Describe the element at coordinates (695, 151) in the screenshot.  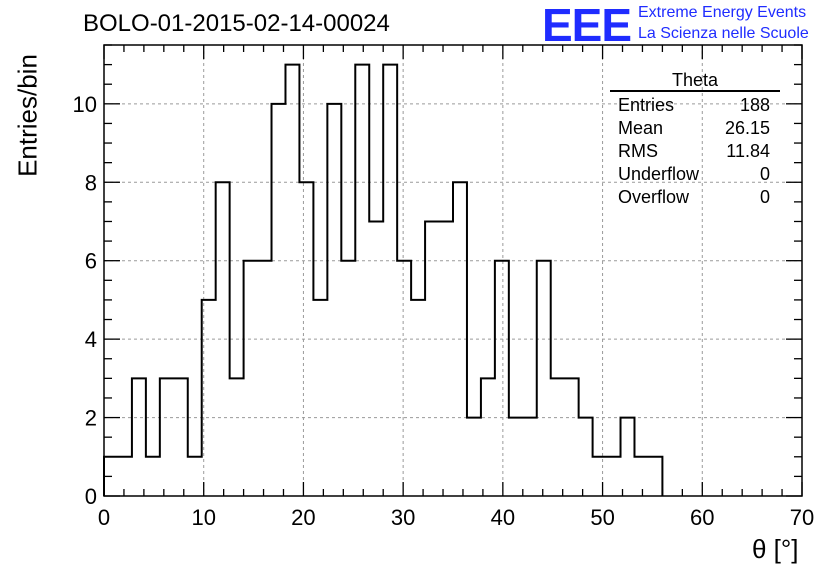
I see `stats-row-rms: RMS 11.84` at that location.